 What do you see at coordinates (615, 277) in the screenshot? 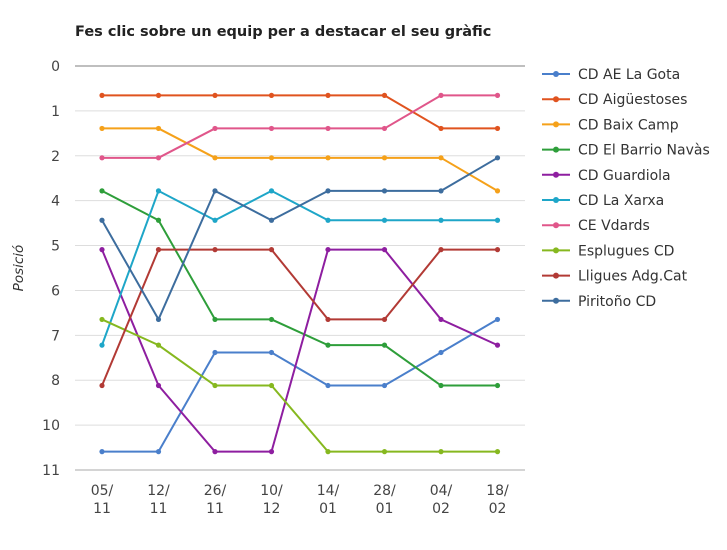
I see `legend-item: Lligues Adg.Cat` at bounding box center [615, 277].